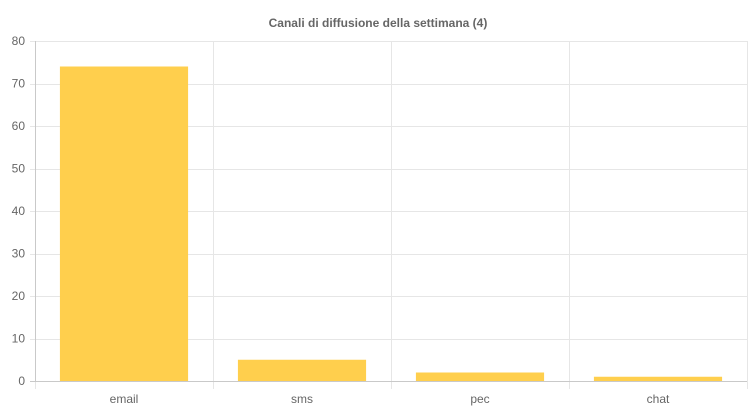 The width and height of the screenshot is (755, 420). Describe the element at coordinates (19, 84) in the screenshot. I see `y-tick-label: 70` at that location.